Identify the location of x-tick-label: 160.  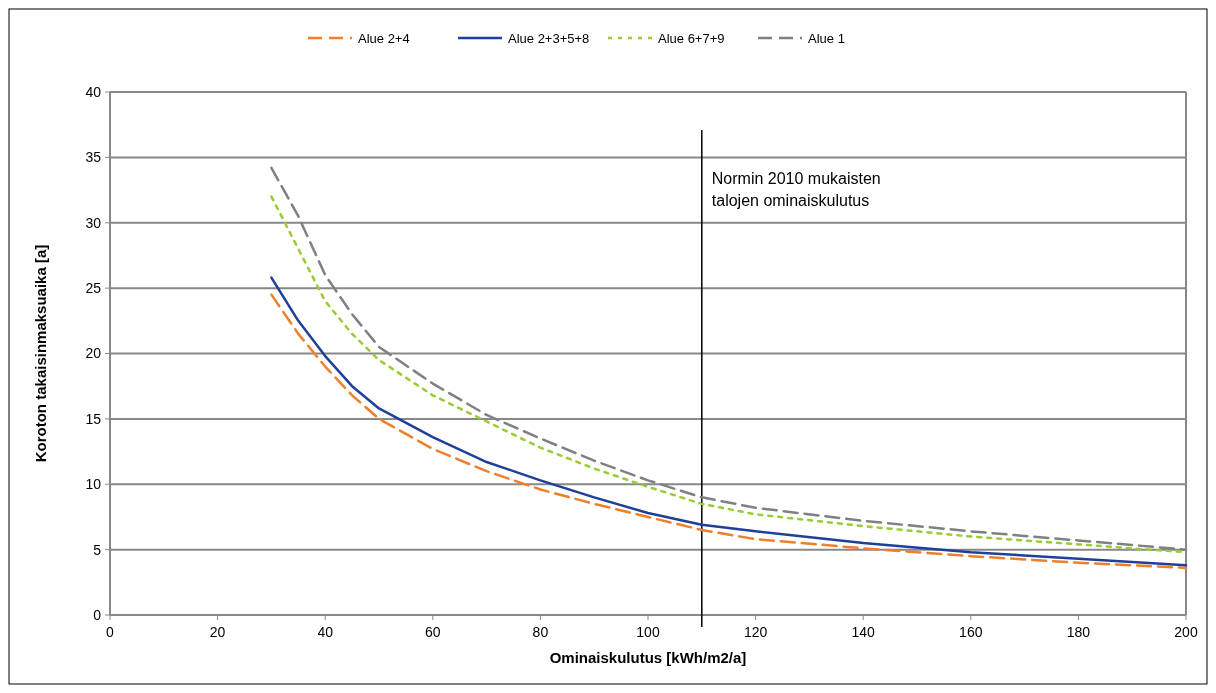
(971, 632).